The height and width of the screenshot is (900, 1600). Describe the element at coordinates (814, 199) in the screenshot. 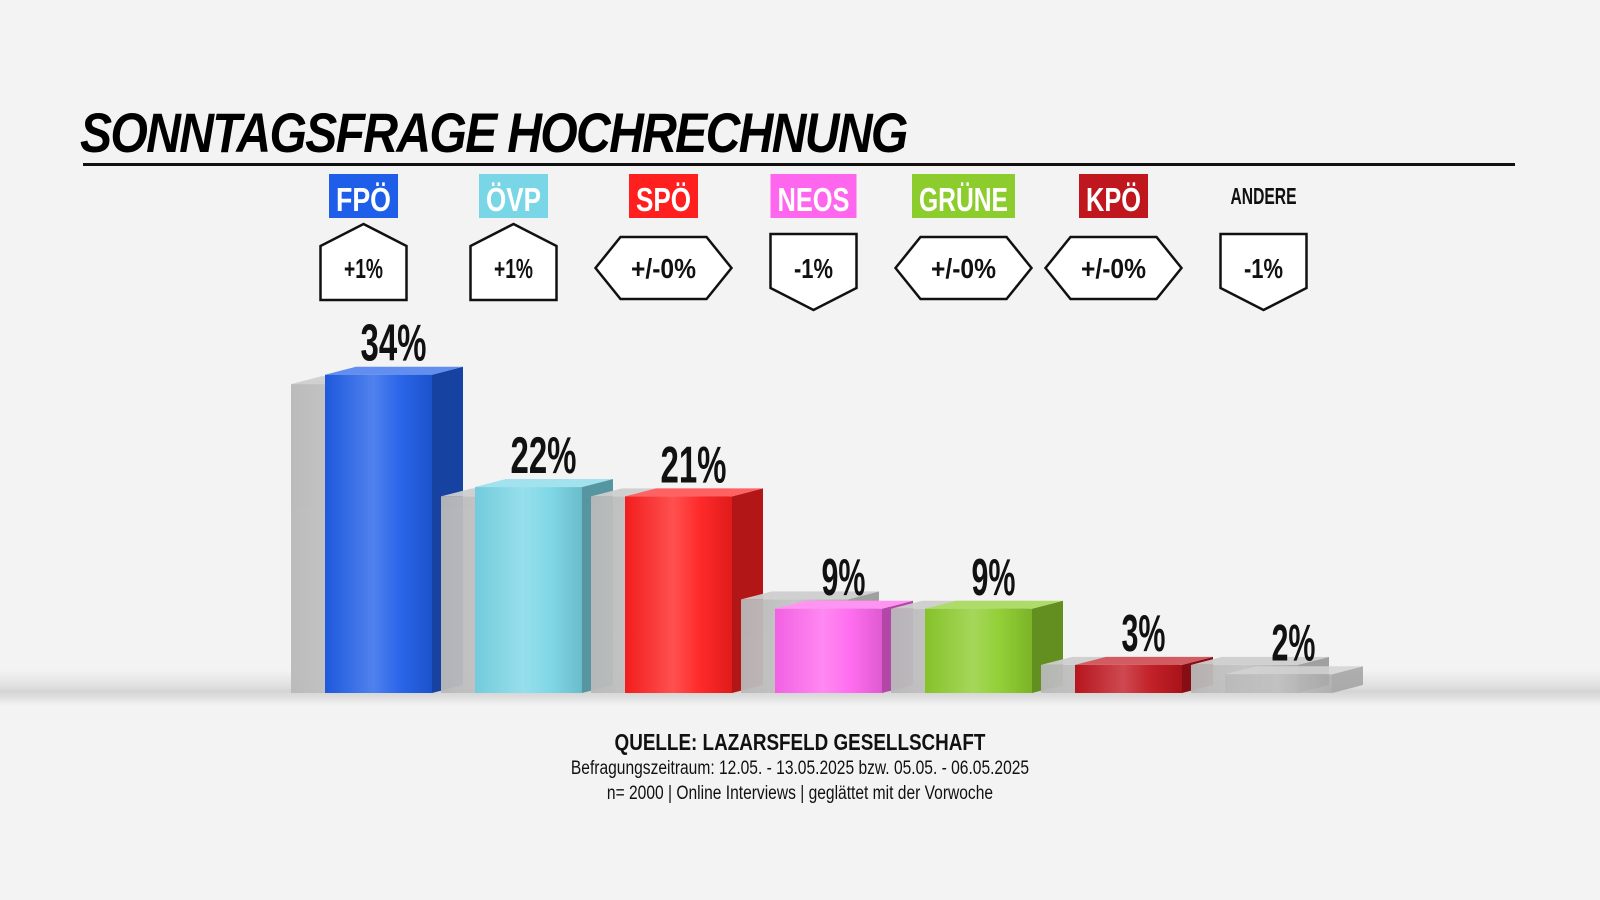

I see `party-label-neos: NEOS` at that location.